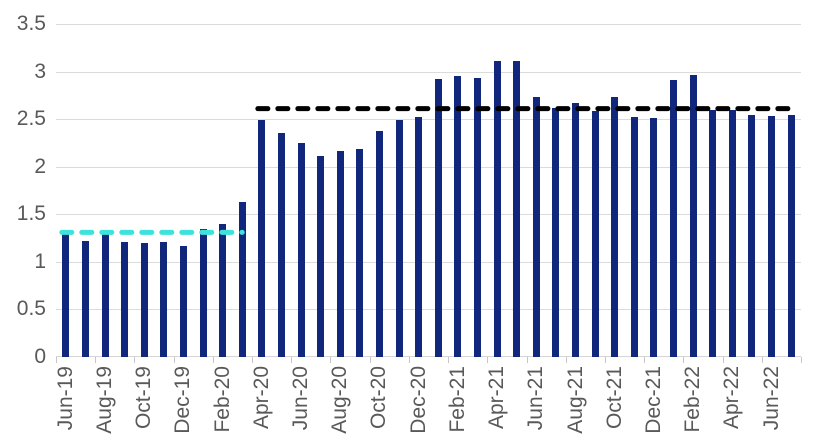 Image resolution: width=823 pixels, height=447 pixels. Describe the element at coordinates (575, 400) in the screenshot. I see `x-axis-label: Aug-21` at that location.